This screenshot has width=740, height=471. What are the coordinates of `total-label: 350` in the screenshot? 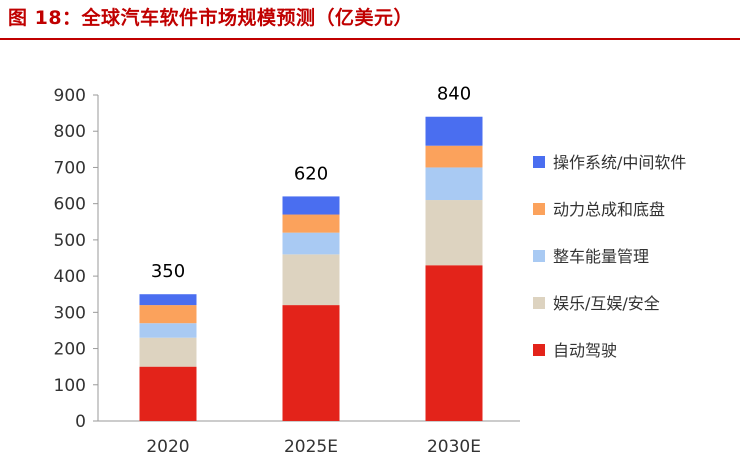 It's located at (168, 271).